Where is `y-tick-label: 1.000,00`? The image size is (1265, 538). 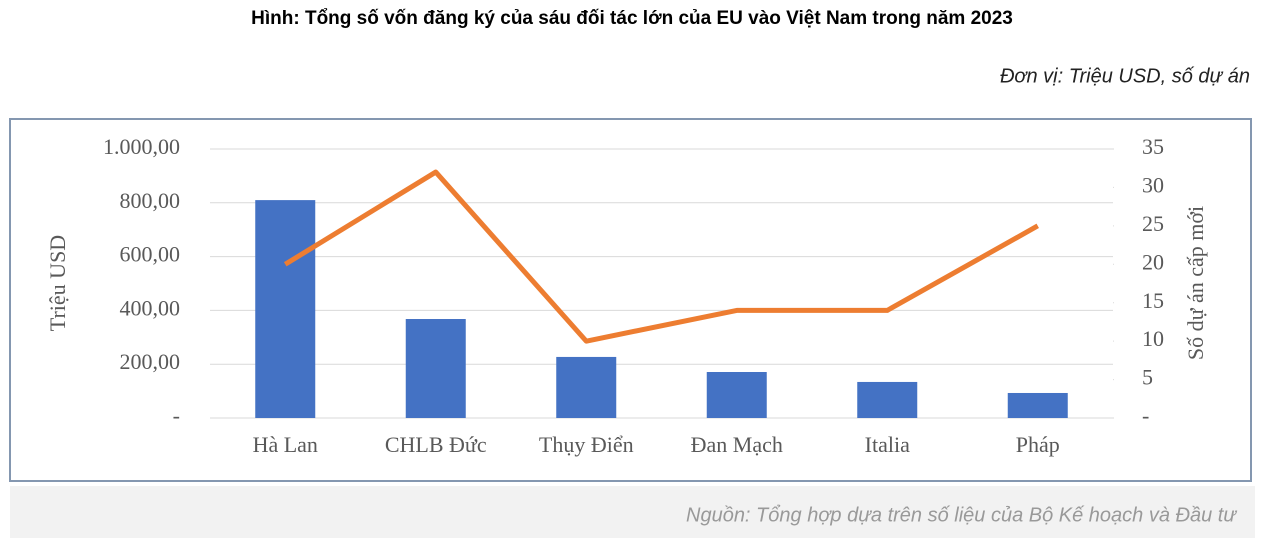
y-tick-label: 1.000,00 is located at coordinates (141, 146).